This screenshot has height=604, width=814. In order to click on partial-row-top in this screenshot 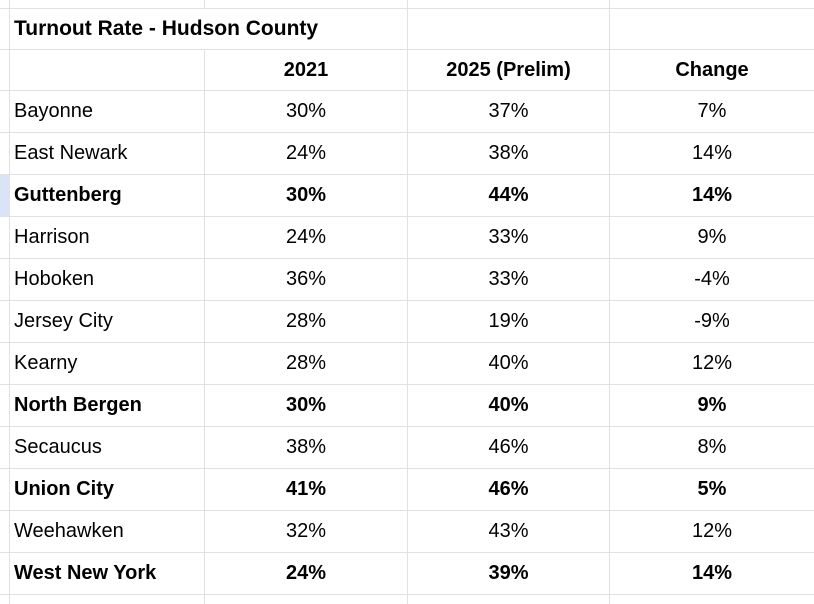, I will do `click(407, 4)`.